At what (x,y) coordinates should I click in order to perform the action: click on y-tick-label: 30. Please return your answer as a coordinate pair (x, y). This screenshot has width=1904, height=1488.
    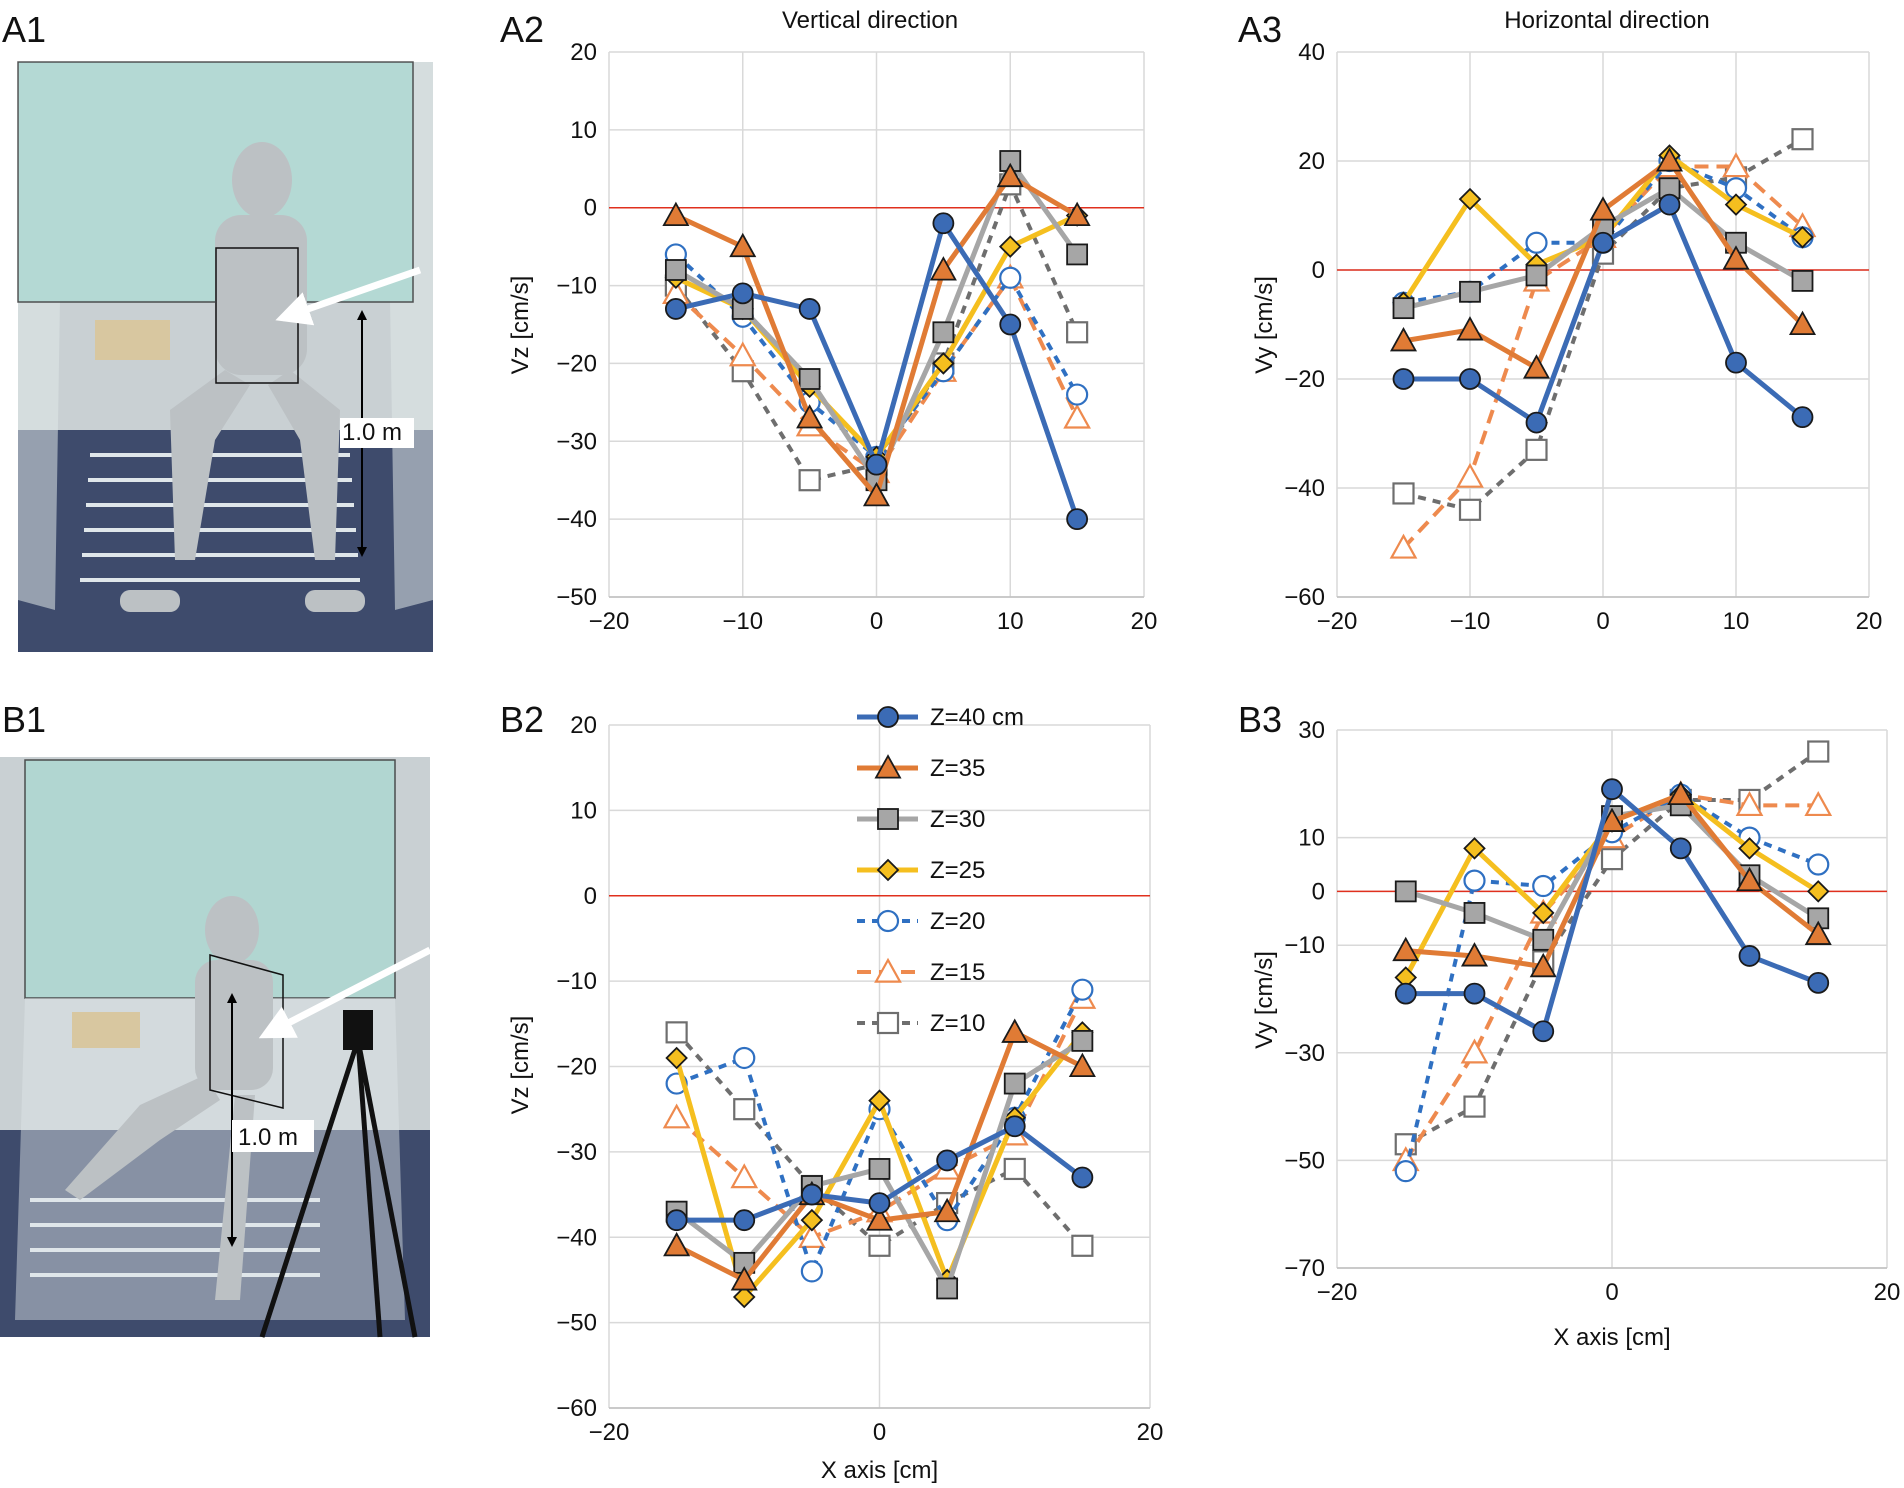
    Looking at the image, I should click on (1311, 730).